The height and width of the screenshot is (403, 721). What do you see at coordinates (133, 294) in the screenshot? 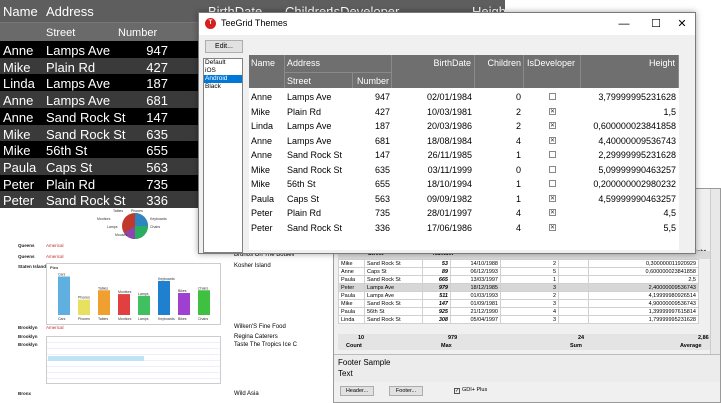
I see `bar-chart-frame` at bounding box center [133, 294].